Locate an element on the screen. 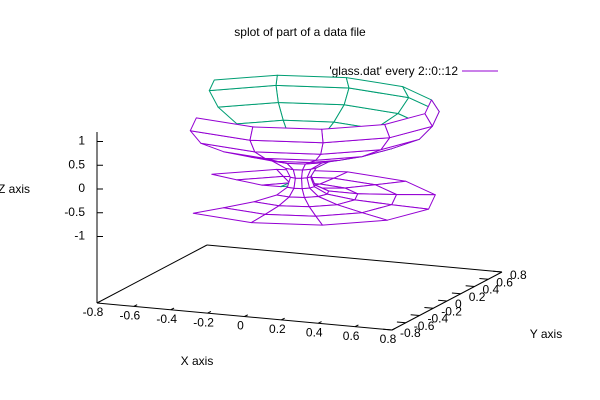 The image size is (600, 400). y-tick-label: -0.8 is located at coordinates (410, 333).